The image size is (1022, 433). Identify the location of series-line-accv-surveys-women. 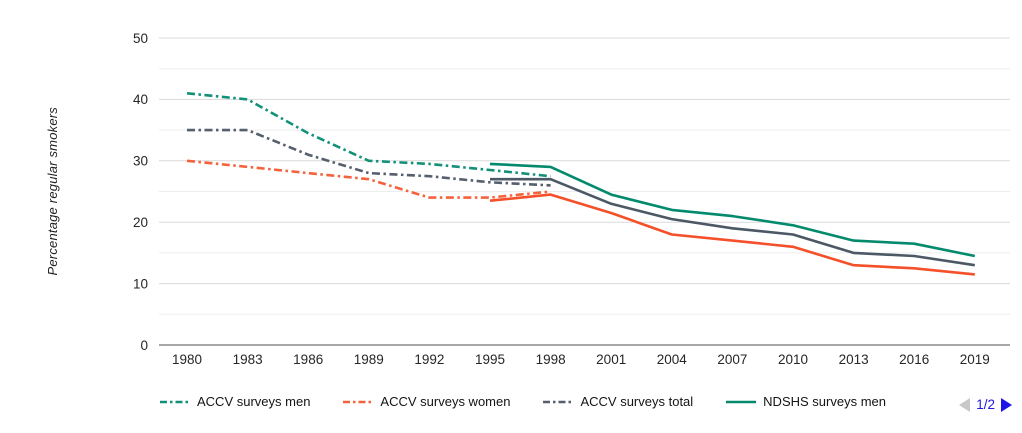
(368, 179).